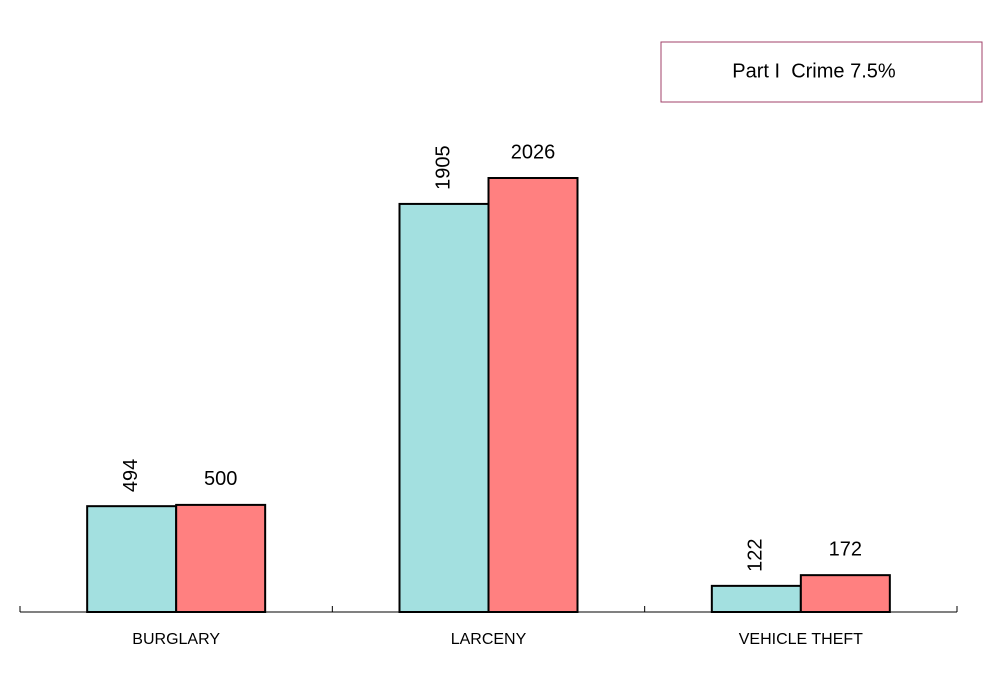 This screenshot has height=687, width=994. Describe the element at coordinates (220, 479) in the screenshot. I see `value-label: 500` at that location.